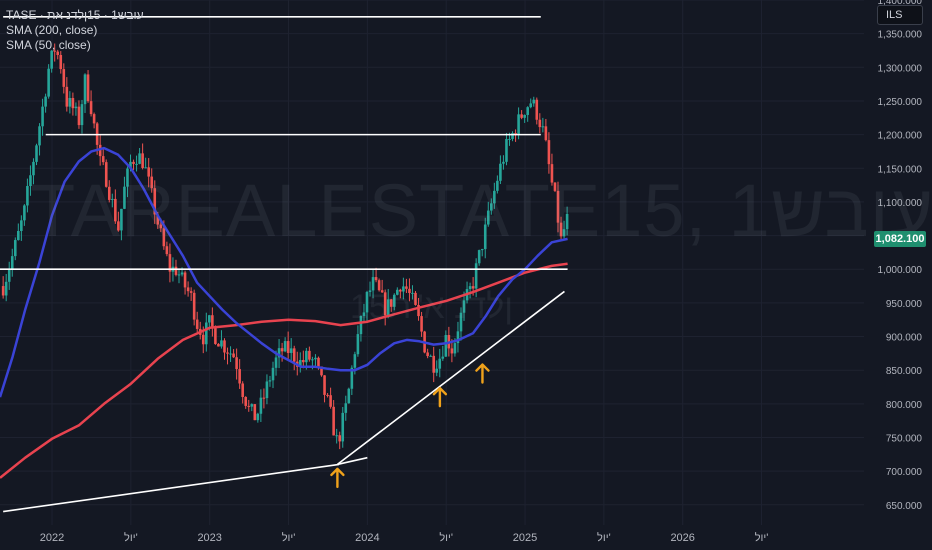  Describe the element at coordinates (75, 15) in the screenshot. I see `legend-symbol: TASE · עובש1 · 15ןלדנ את` at that location.